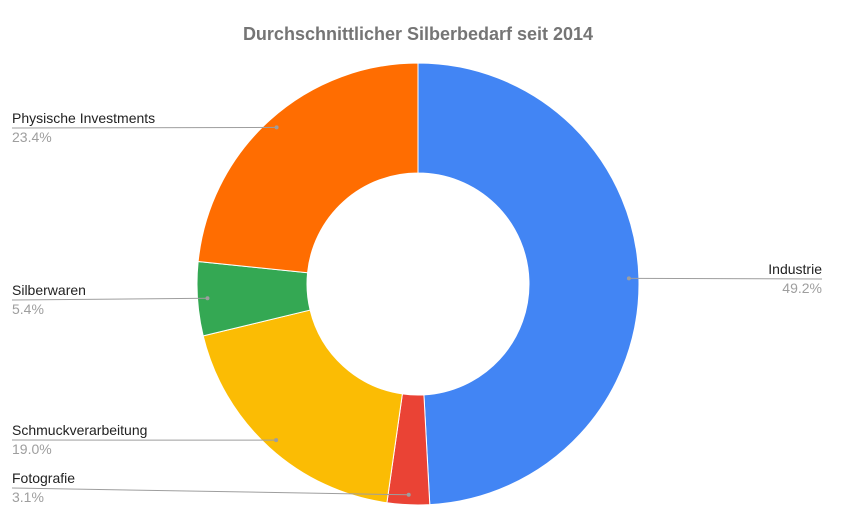  I want to click on label-fotografie: Fotografie, so click(43, 478).